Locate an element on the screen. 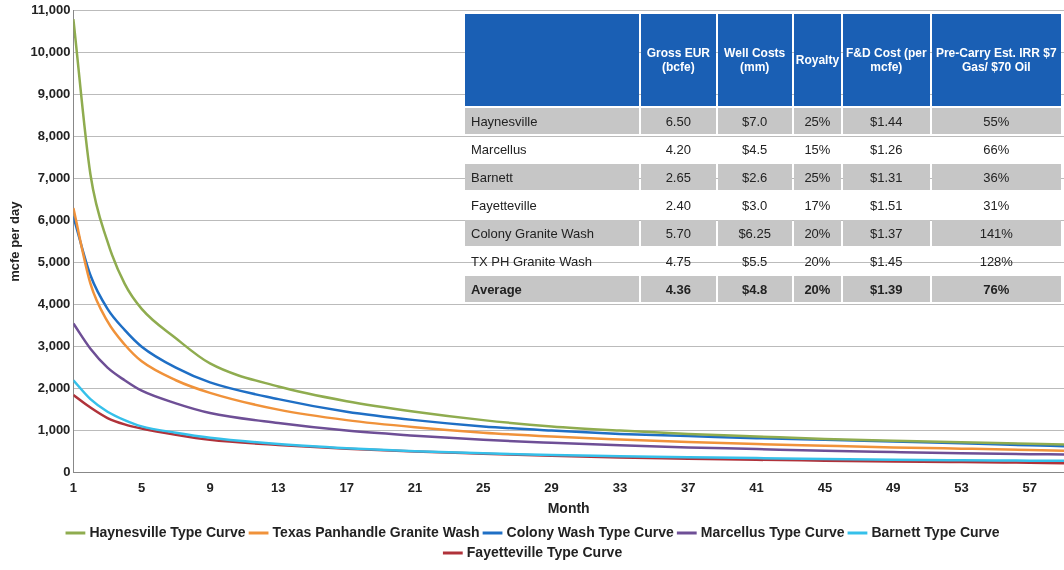 The image size is (1064, 570). category-label: Barnett is located at coordinates (492, 177).